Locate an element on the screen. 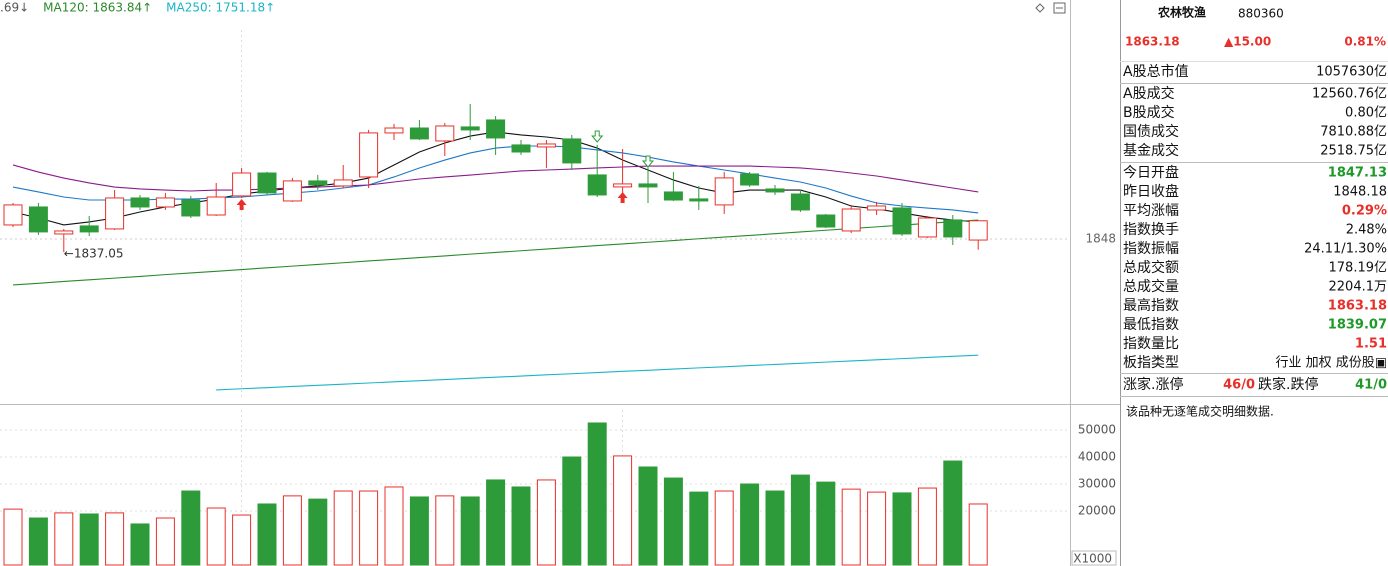 The height and width of the screenshot is (566, 1388). field-label: A股成交 is located at coordinates (1149, 93).